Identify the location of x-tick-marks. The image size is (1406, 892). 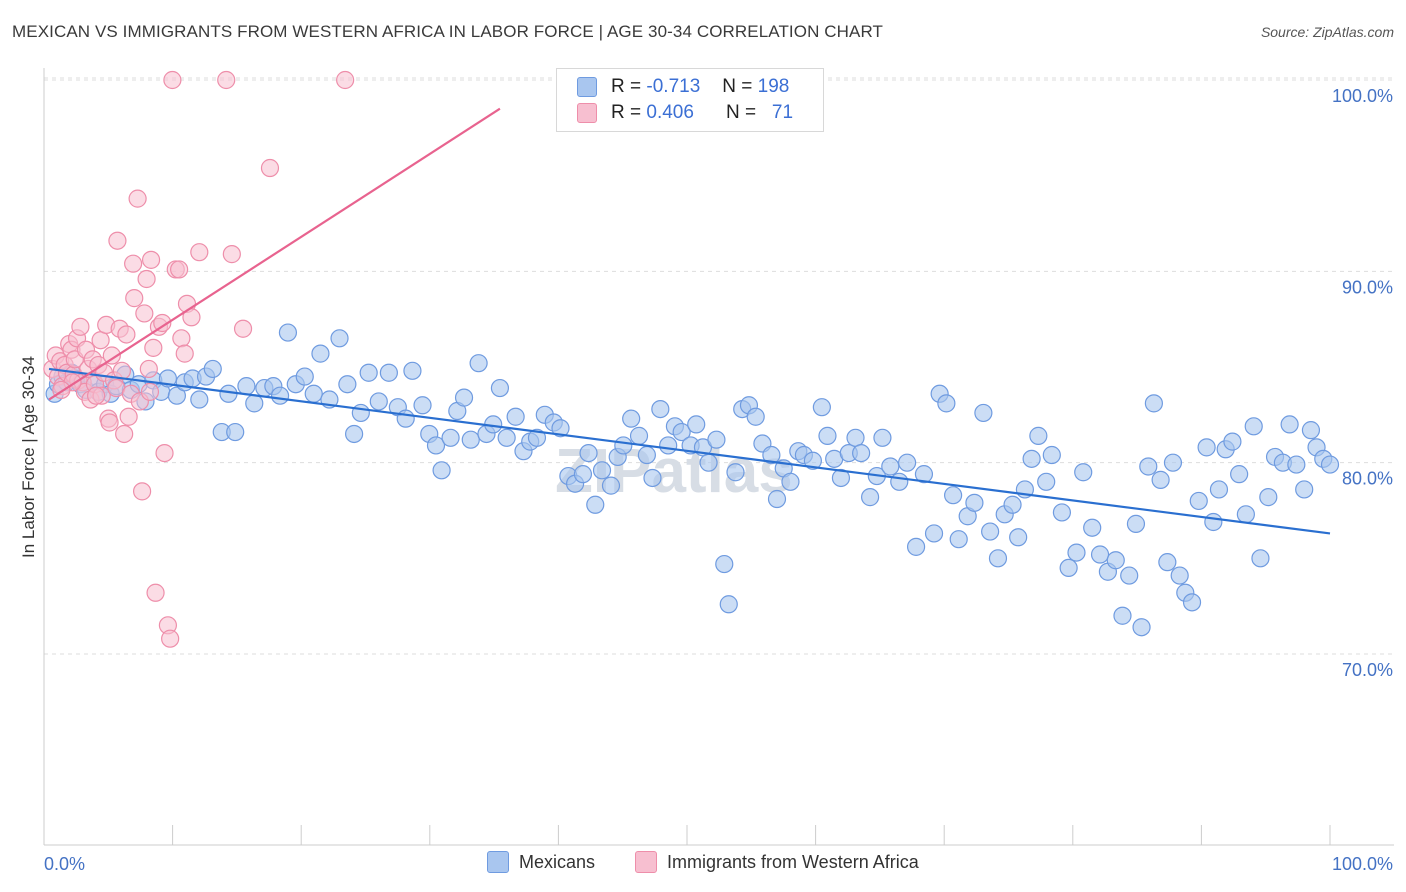
(687, 835).